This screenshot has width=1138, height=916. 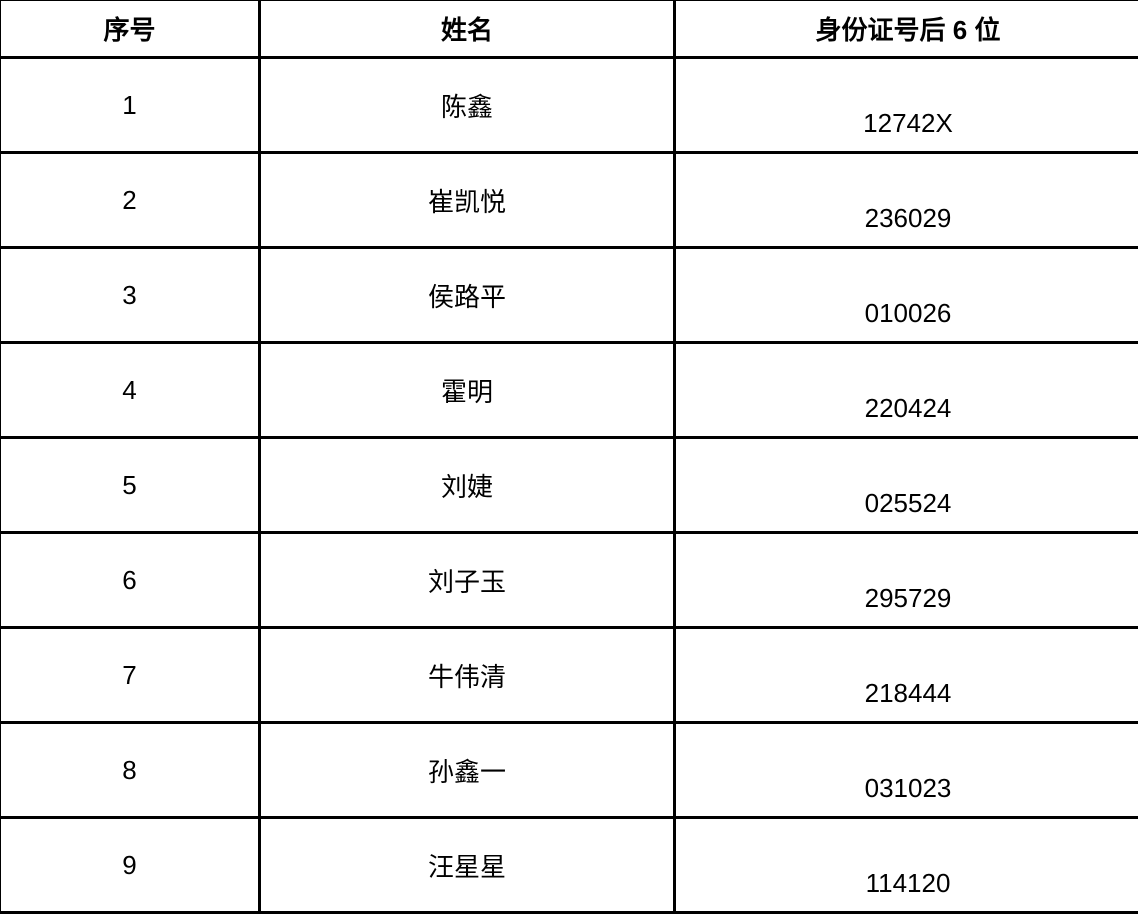 I want to click on row-name: 牛伟清, so click(x=467, y=675).